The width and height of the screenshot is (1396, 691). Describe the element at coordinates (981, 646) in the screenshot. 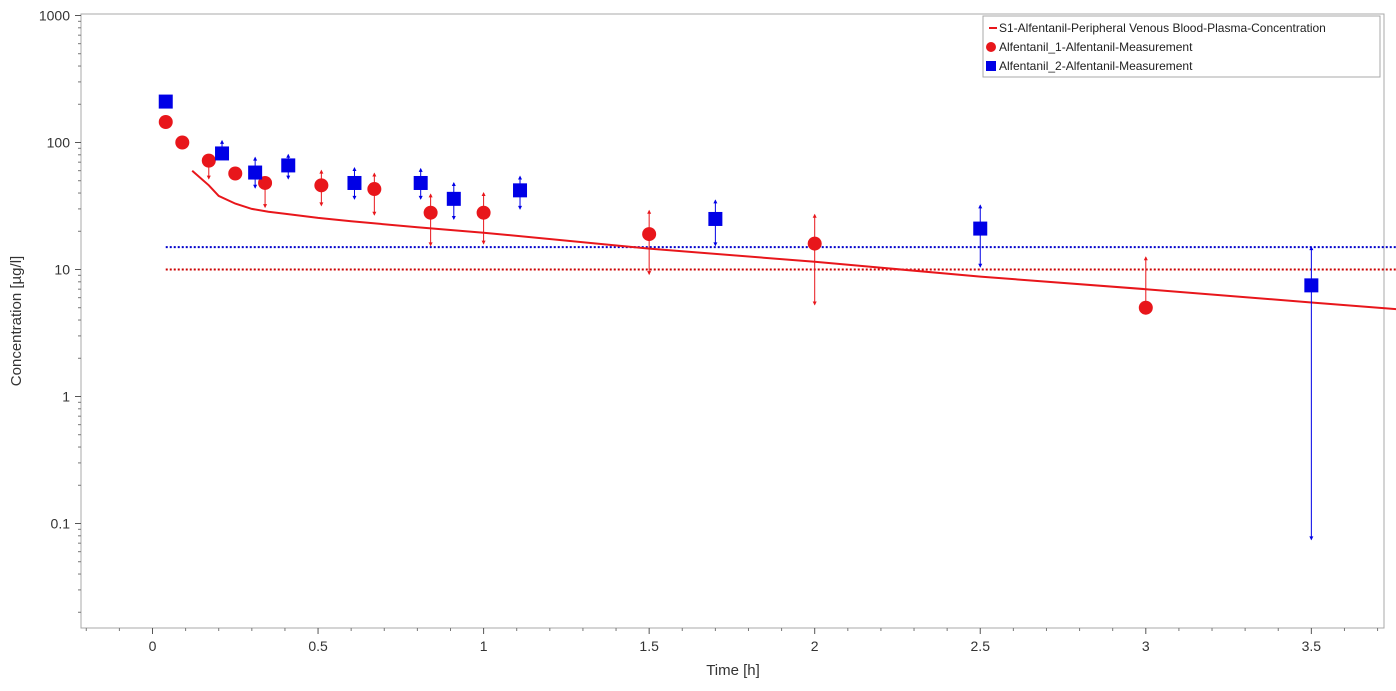

I see `x-tick-label: 2.5` at that location.